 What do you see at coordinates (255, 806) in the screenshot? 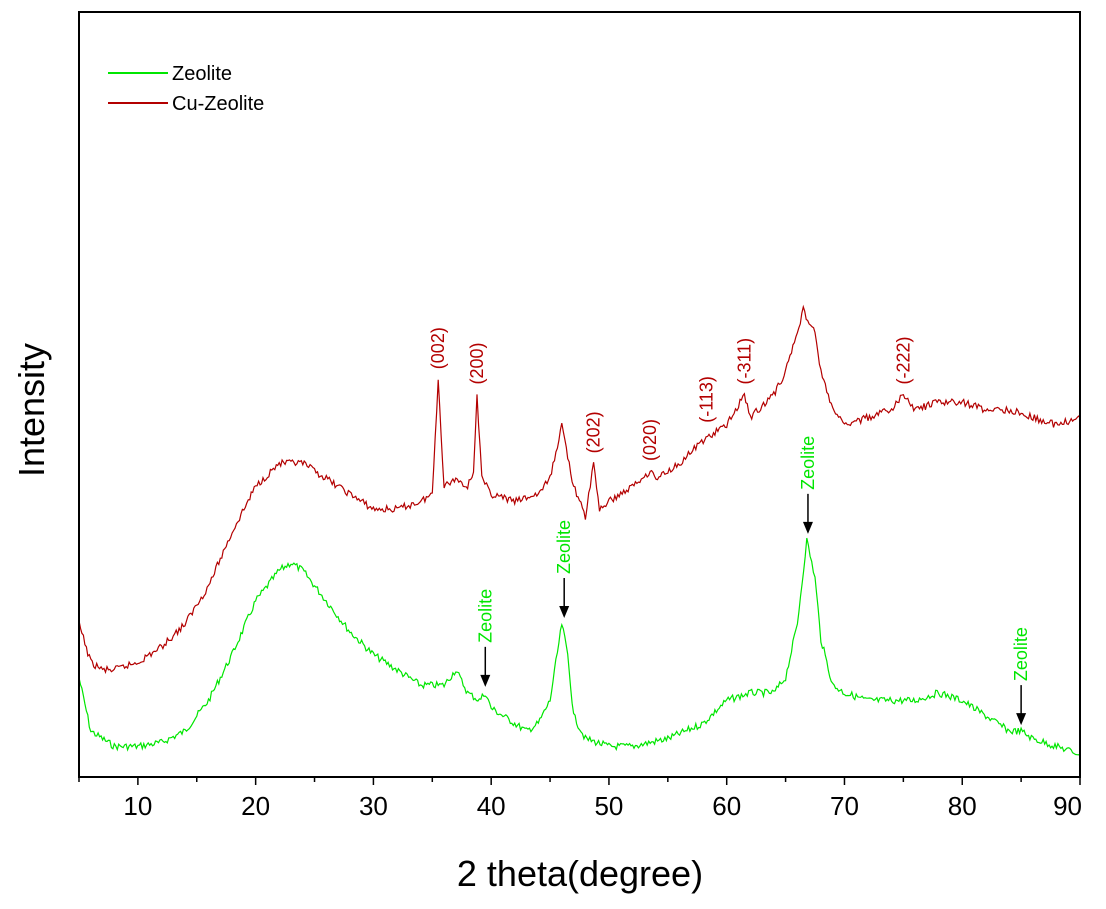
I see `x-tick-label: 20` at bounding box center [255, 806].